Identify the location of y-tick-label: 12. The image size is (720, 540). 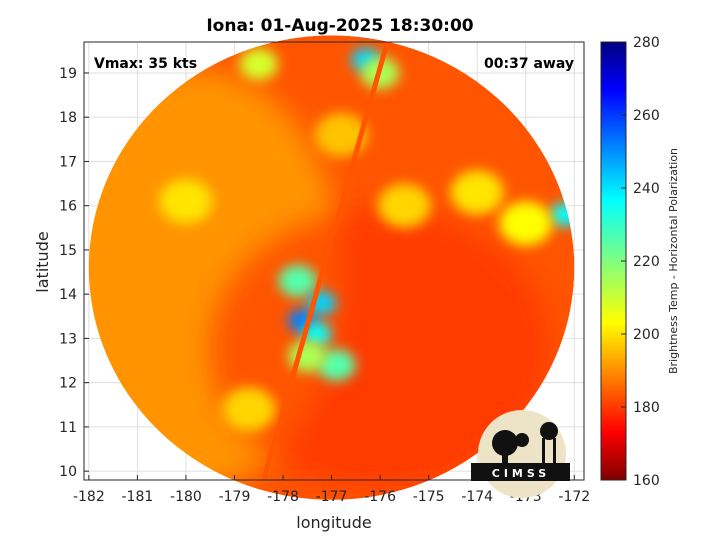
(68, 384).